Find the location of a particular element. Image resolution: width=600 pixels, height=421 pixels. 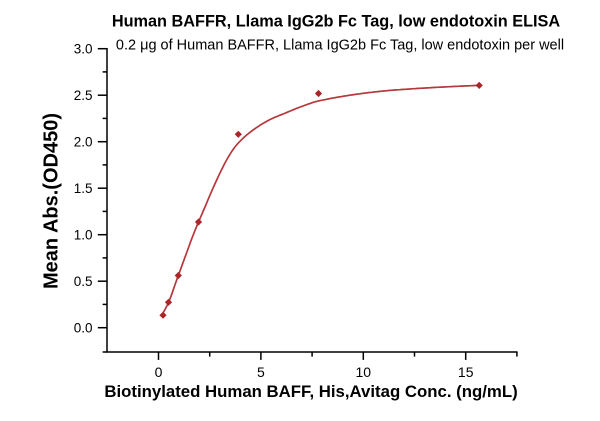

svg-text: 15 is located at coordinates (466, 372).